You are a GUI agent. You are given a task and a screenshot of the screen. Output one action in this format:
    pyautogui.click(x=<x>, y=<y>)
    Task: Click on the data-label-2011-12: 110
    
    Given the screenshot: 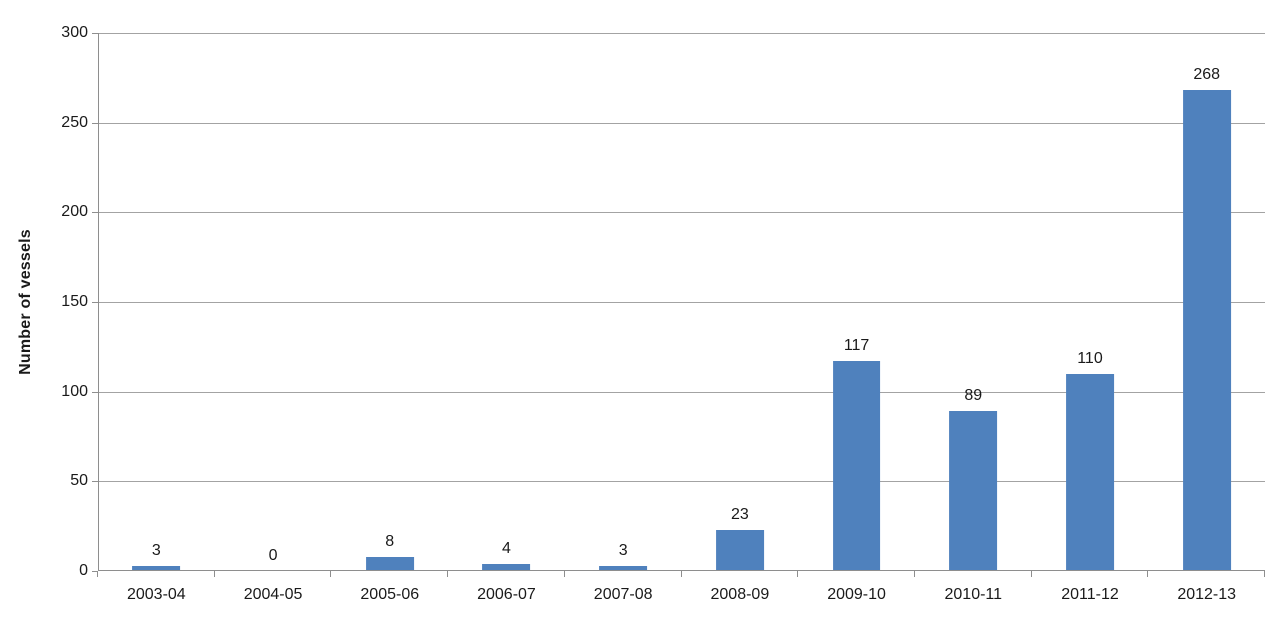 What is the action you would take?
    pyautogui.click(x=1090, y=358)
    